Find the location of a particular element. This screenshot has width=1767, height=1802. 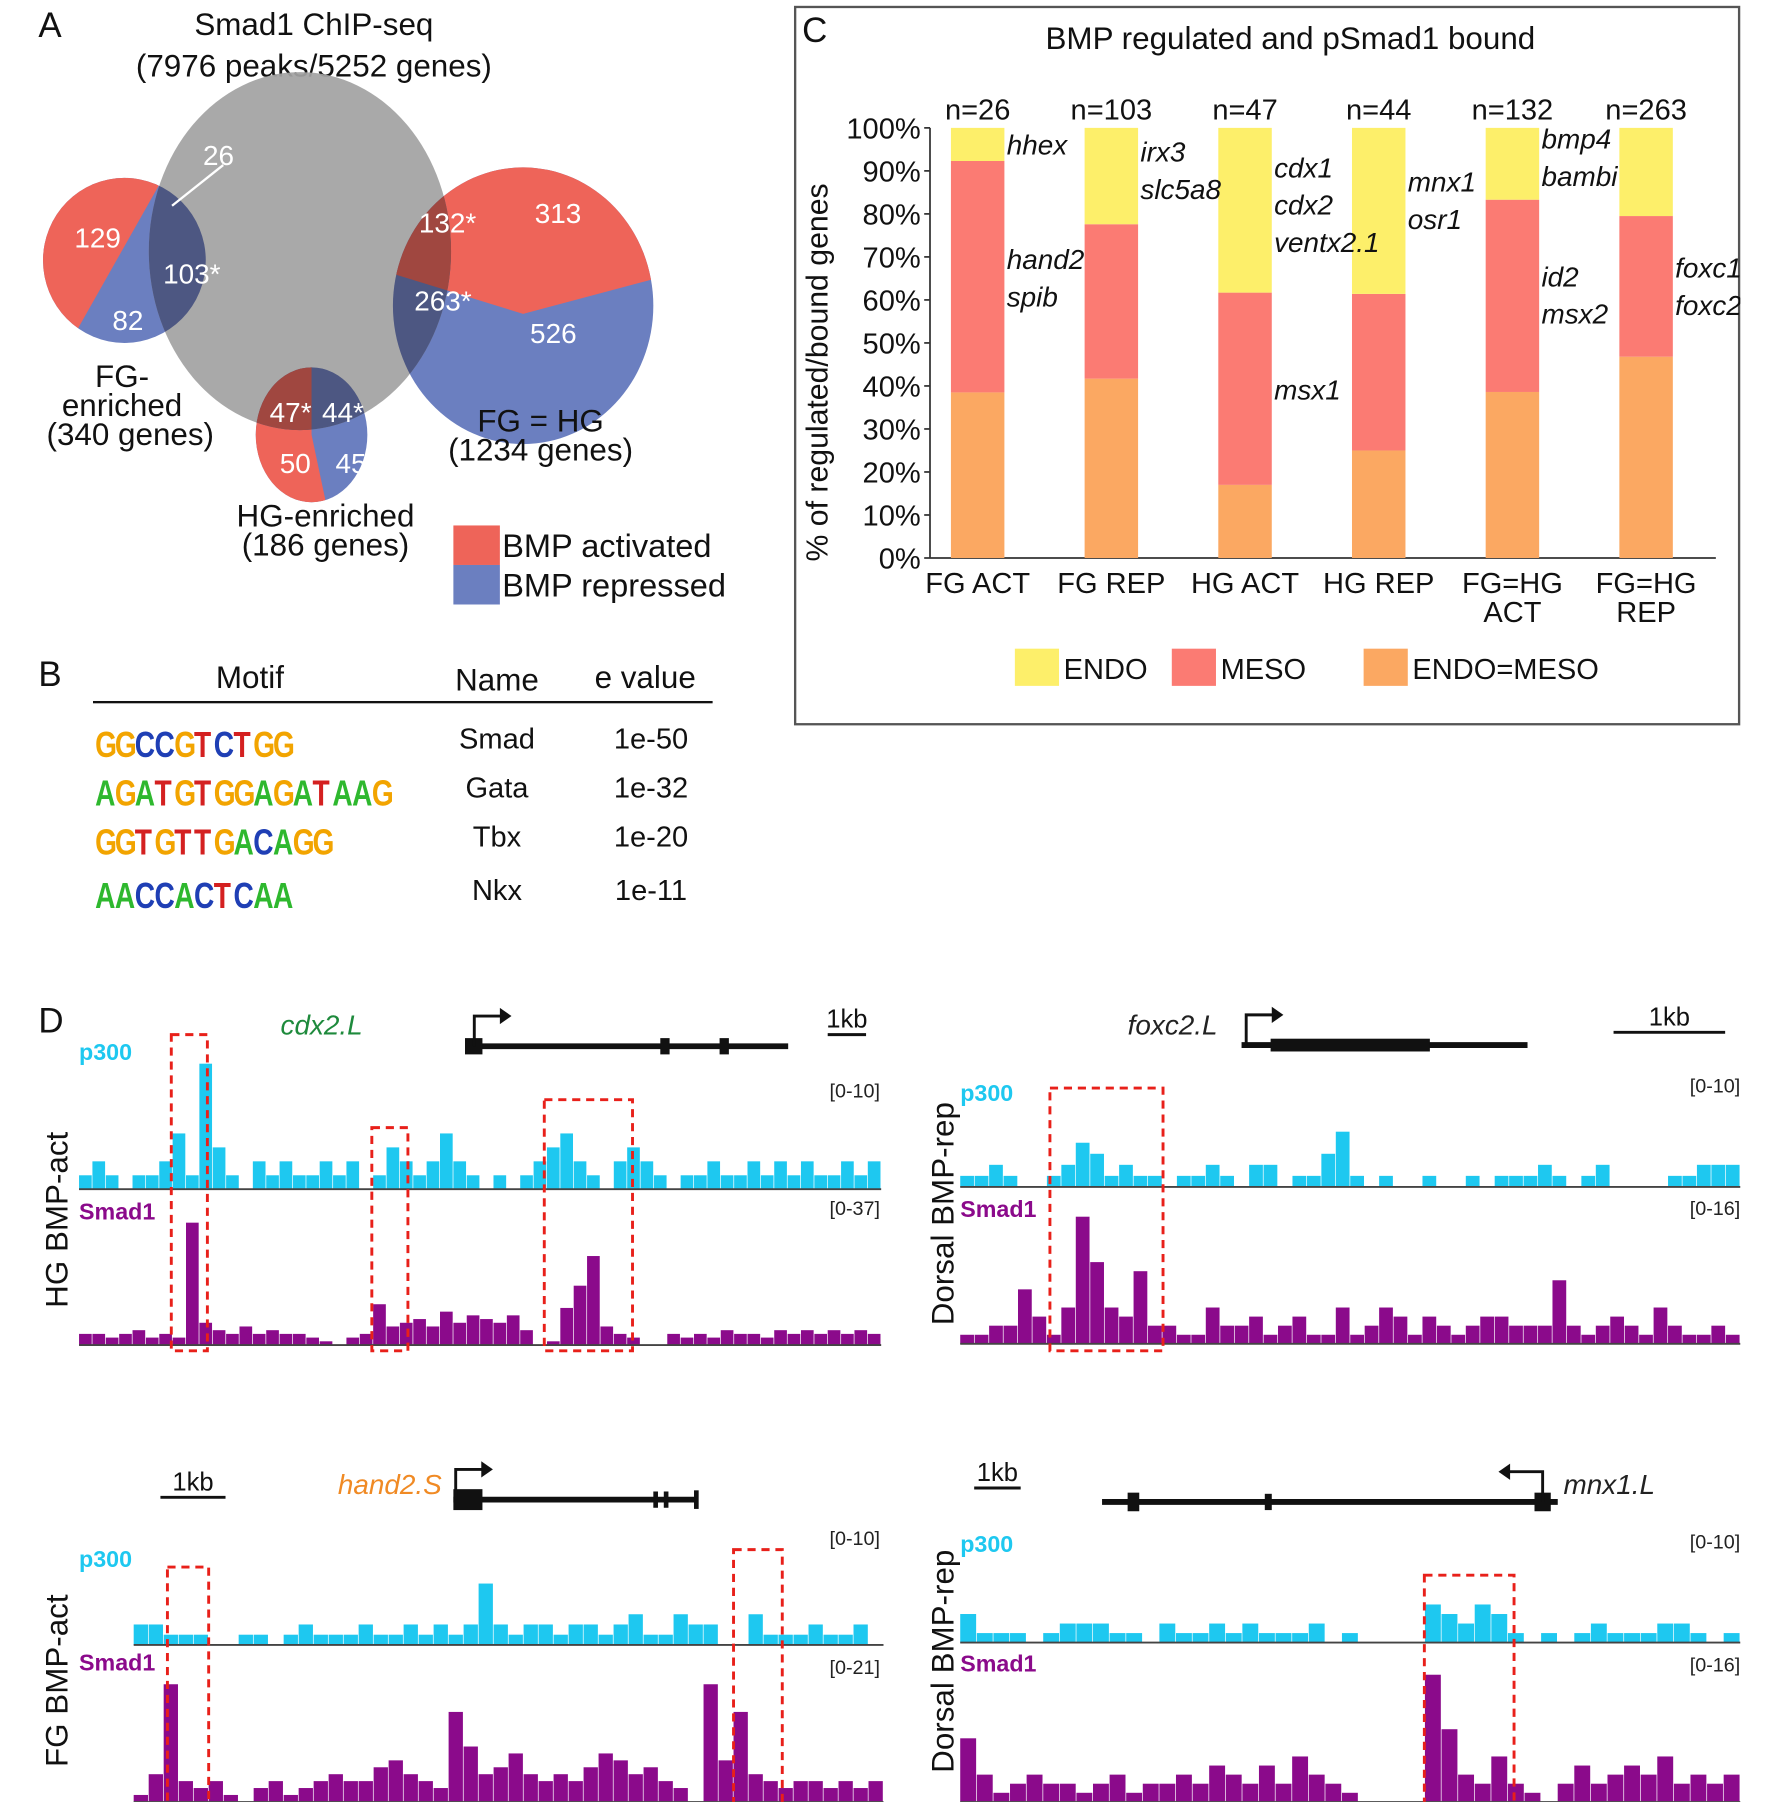

smad1-track-label: Smad1 is located at coordinates (117, 1663).